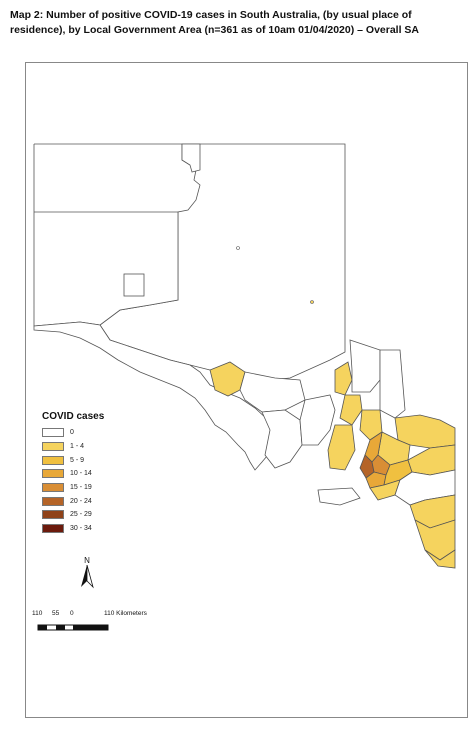 The image size is (474, 729). What do you see at coordinates (365, 366) in the screenshot?
I see `lga-port-augusta` at bounding box center [365, 366].